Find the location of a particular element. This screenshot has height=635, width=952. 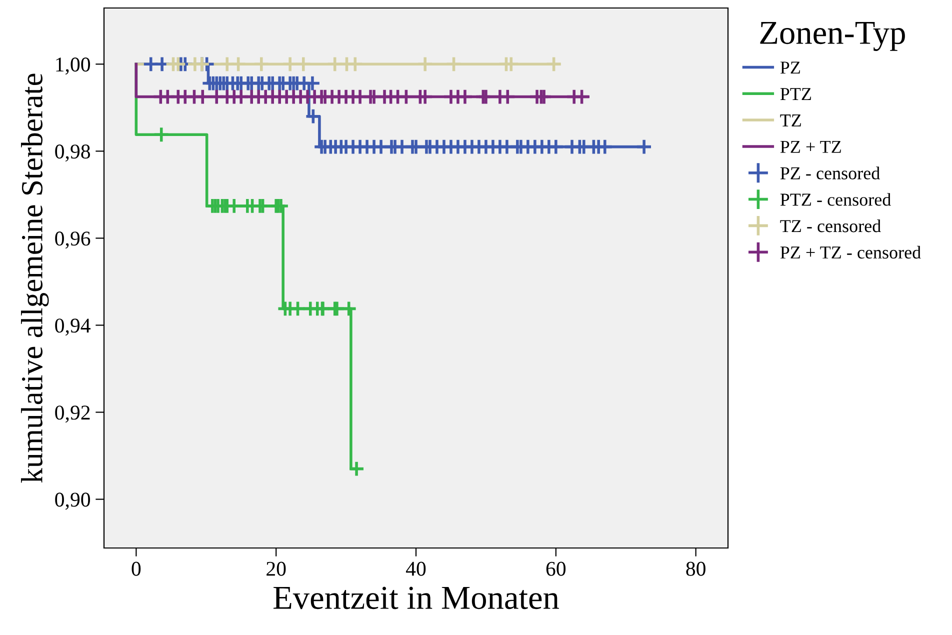

y-tick-label: 0,94 is located at coordinates (72, 327).